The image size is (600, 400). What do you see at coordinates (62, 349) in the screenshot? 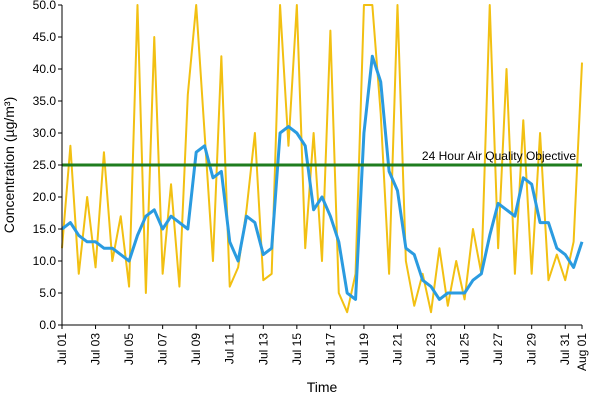
I see `x-tick-label: Jul 01` at bounding box center [62, 349].